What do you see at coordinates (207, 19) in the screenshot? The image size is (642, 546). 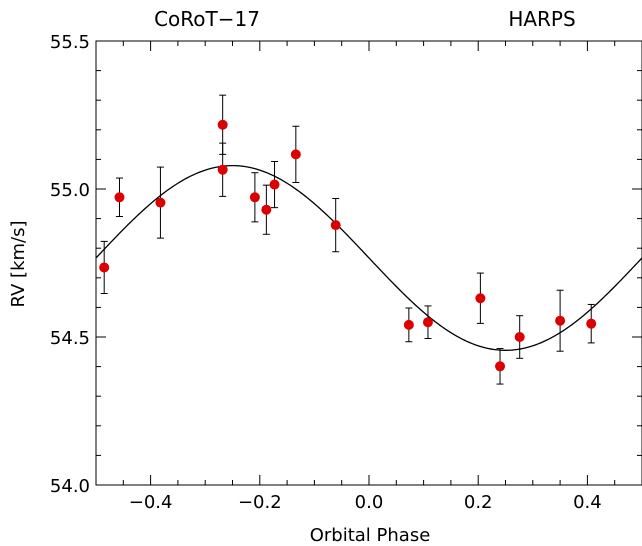 I see `chart-title-target: CoRoT−17` at bounding box center [207, 19].